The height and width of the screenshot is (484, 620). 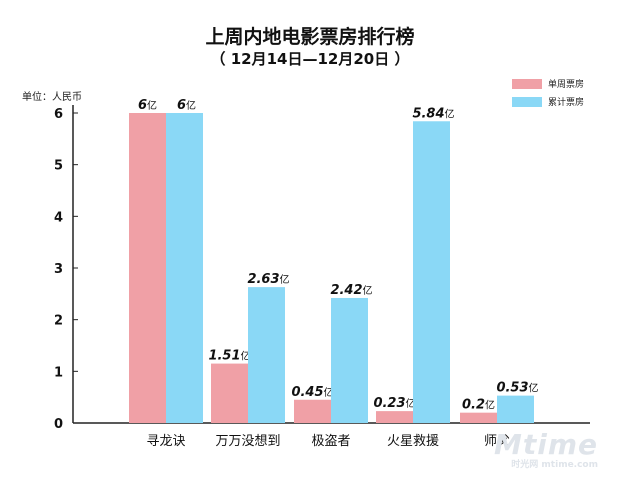 I want to click on legend-label-weekly: 单周票房, so click(x=566, y=85).